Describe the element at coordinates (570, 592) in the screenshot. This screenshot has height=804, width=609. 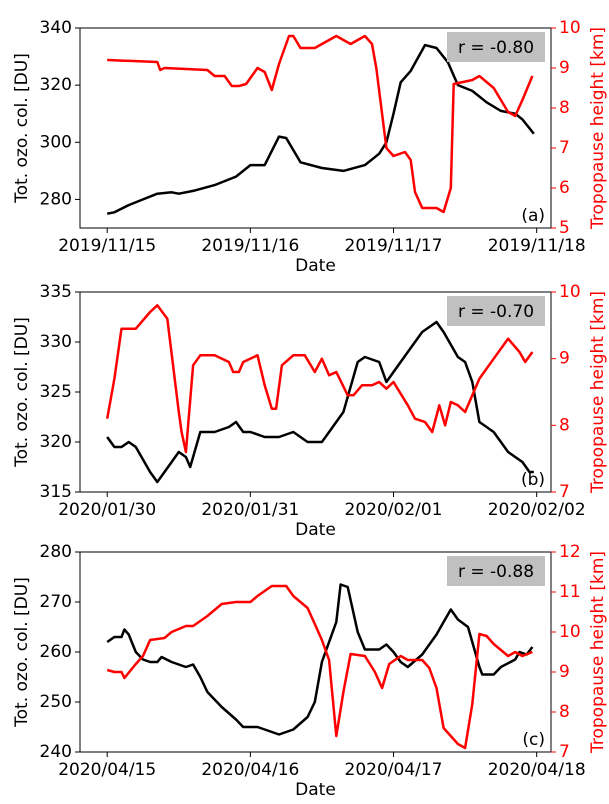
I see `y2-tick-label: 11` at that location.